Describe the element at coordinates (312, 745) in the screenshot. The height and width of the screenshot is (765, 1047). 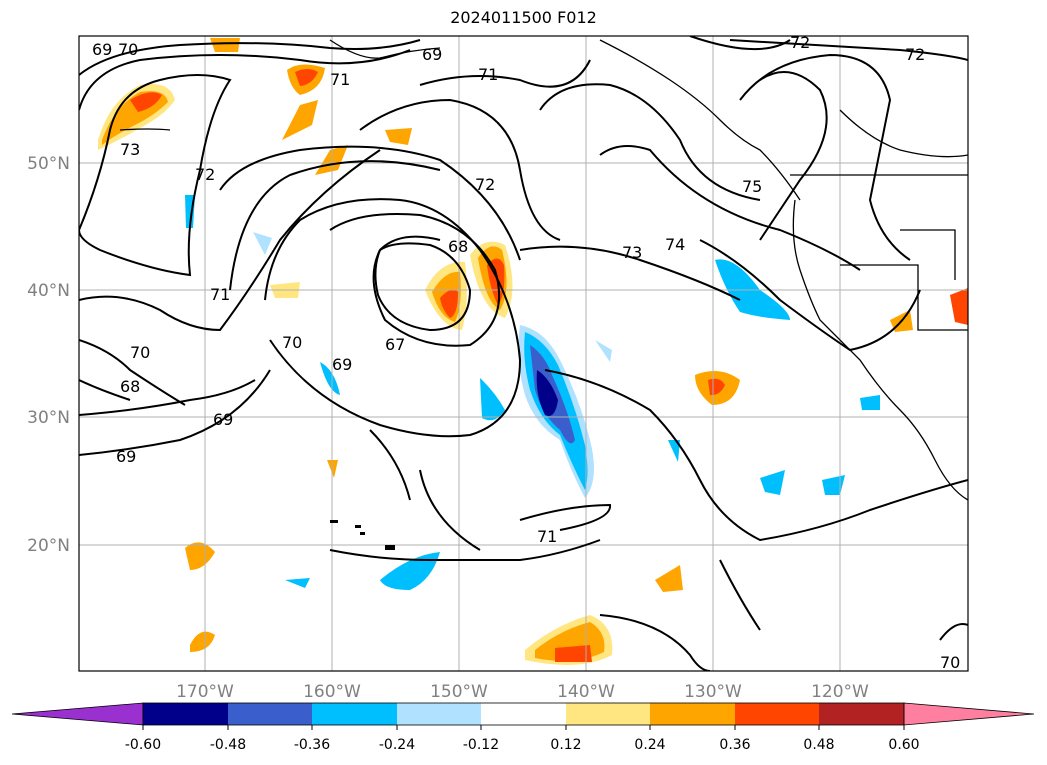
I see `colorbar-tick: -0.36` at that location.